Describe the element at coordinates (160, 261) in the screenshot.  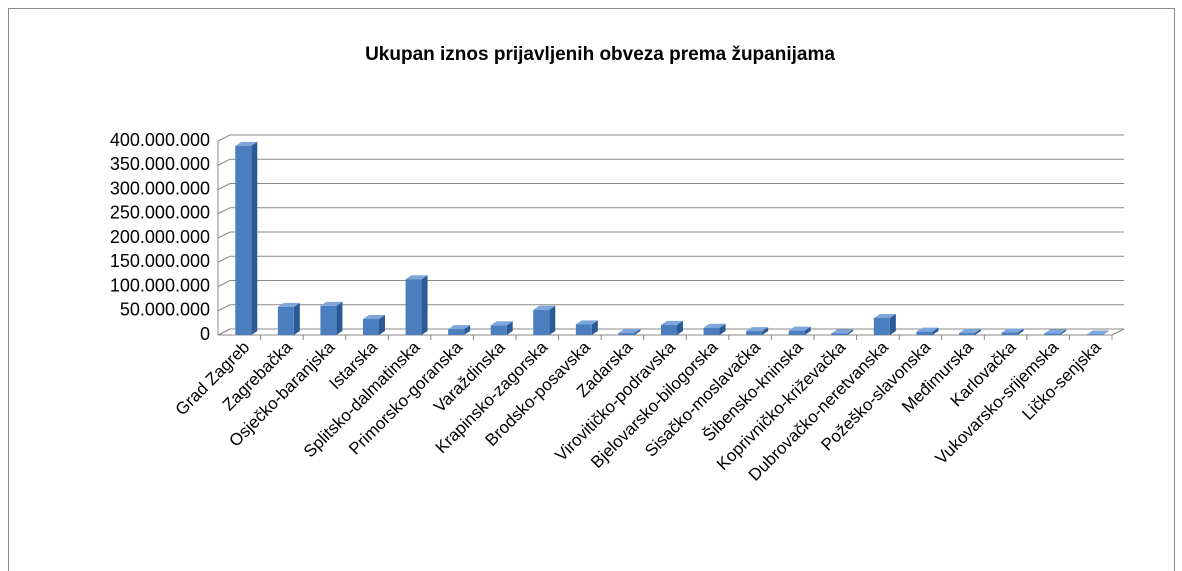
I see `y-tick-label: 150.000.000` at that location.